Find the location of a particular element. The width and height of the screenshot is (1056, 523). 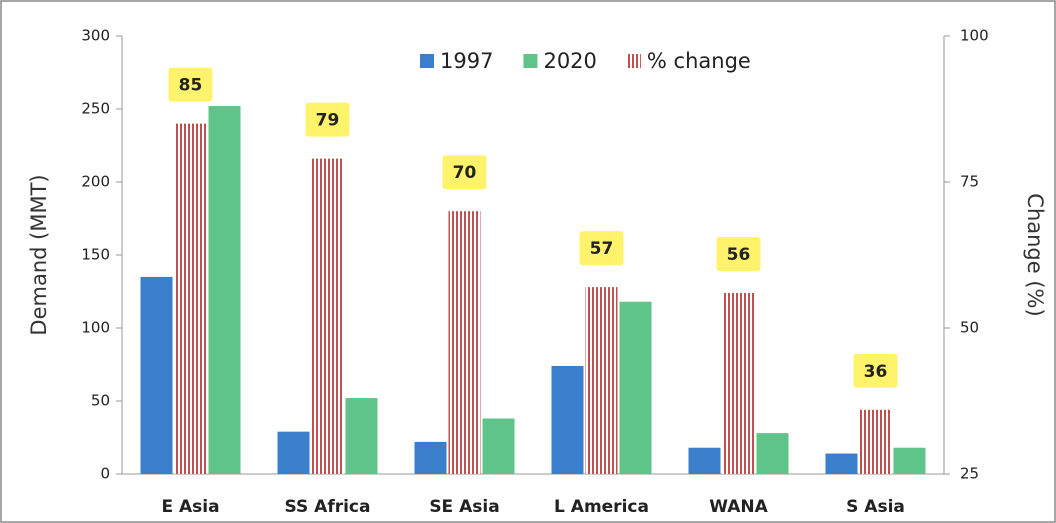

x-tick-label: SE Asia is located at coordinates (464, 507).